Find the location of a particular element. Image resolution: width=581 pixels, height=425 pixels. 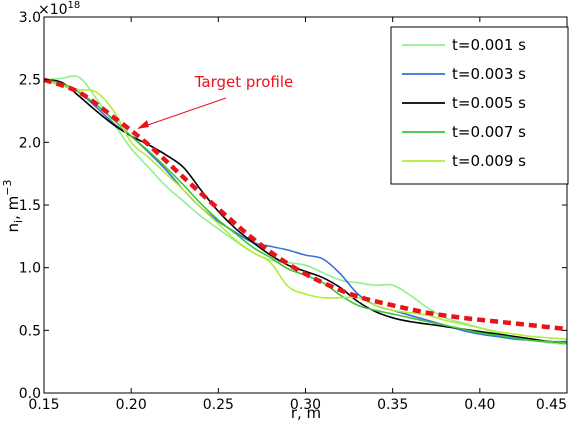

x-tick-label: 0.45 is located at coordinates (551, 405).